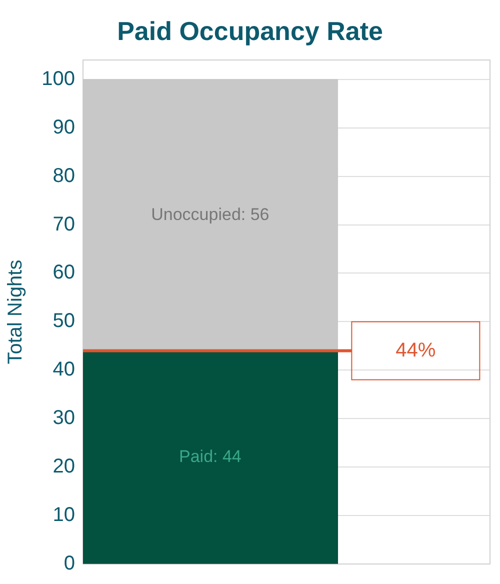 The height and width of the screenshot is (584, 500). Describe the element at coordinates (63, 321) in the screenshot. I see `y-tick-label: 50` at that location.